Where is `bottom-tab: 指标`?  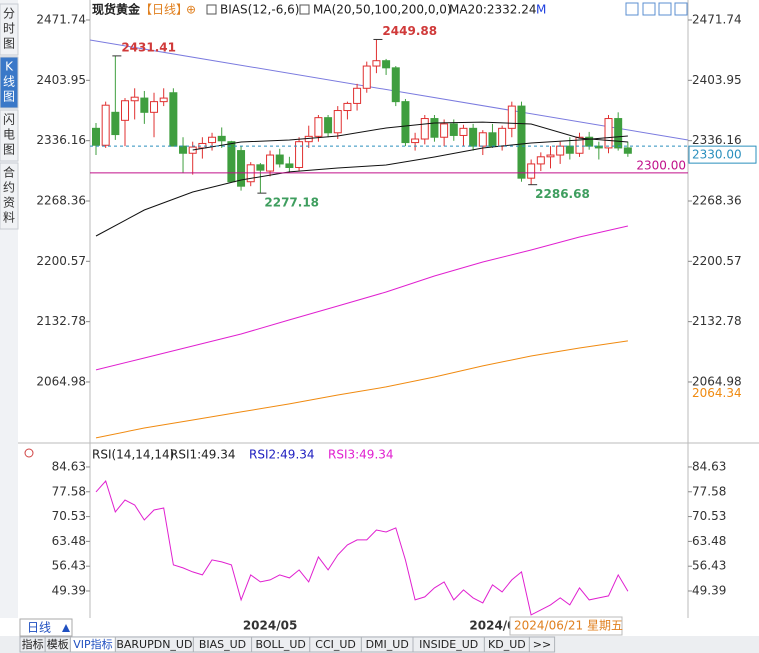
bottom-tab: 指标 is located at coordinates (33, 644).